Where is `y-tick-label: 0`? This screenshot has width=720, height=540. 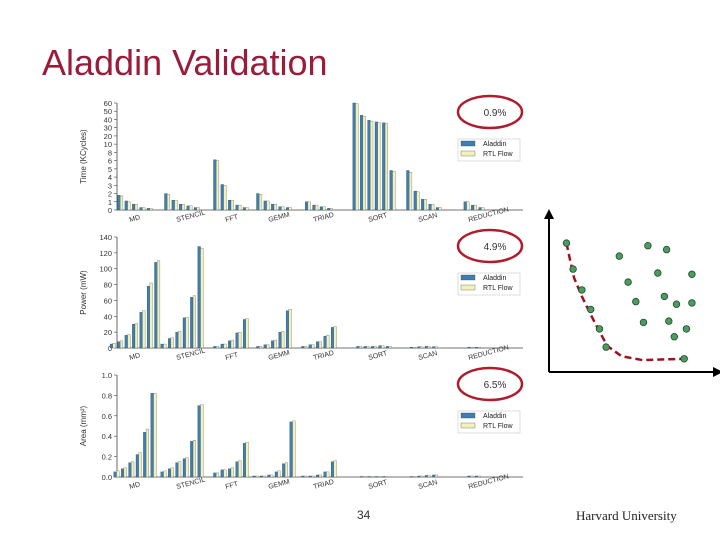
y-tick-label: 0 is located at coordinates (110, 348).